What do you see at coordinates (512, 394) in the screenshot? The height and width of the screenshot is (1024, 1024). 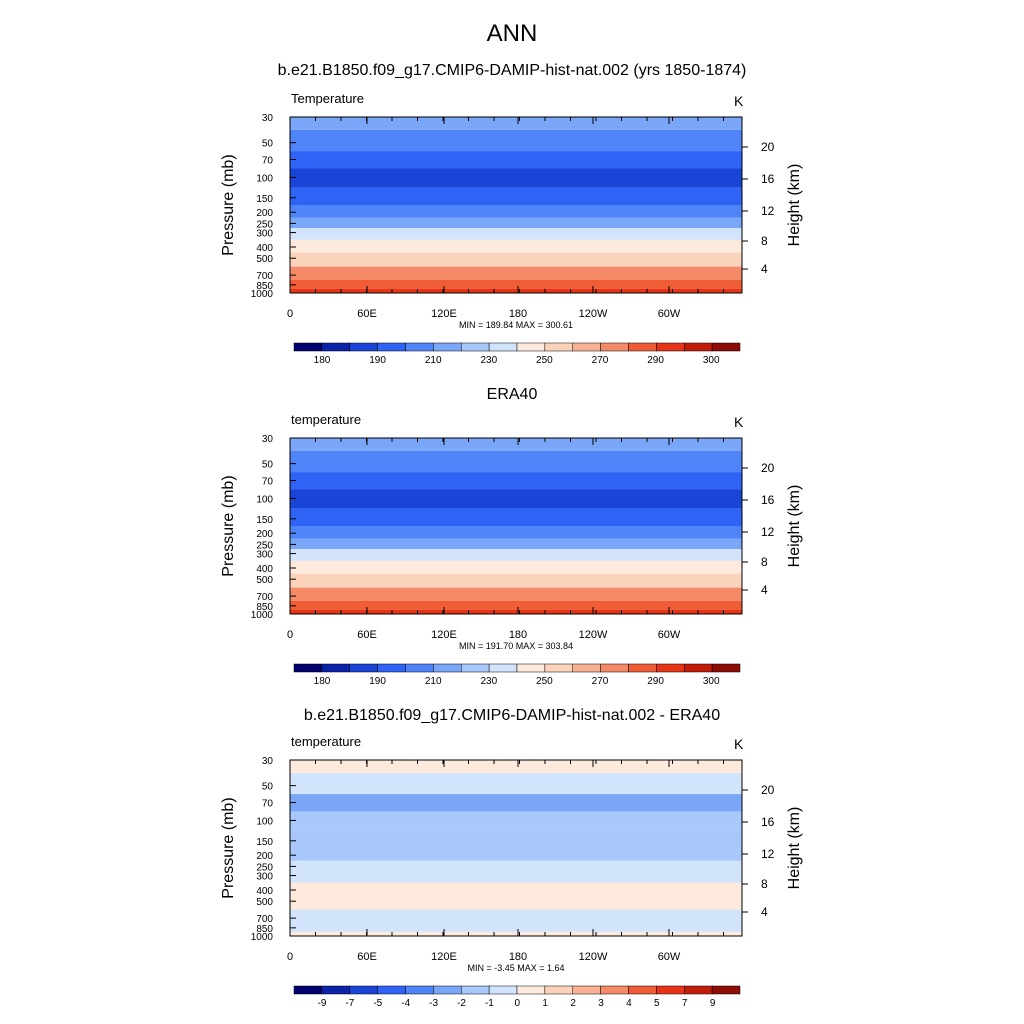 I see `panel-2-title: ERA40` at bounding box center [512, 394].